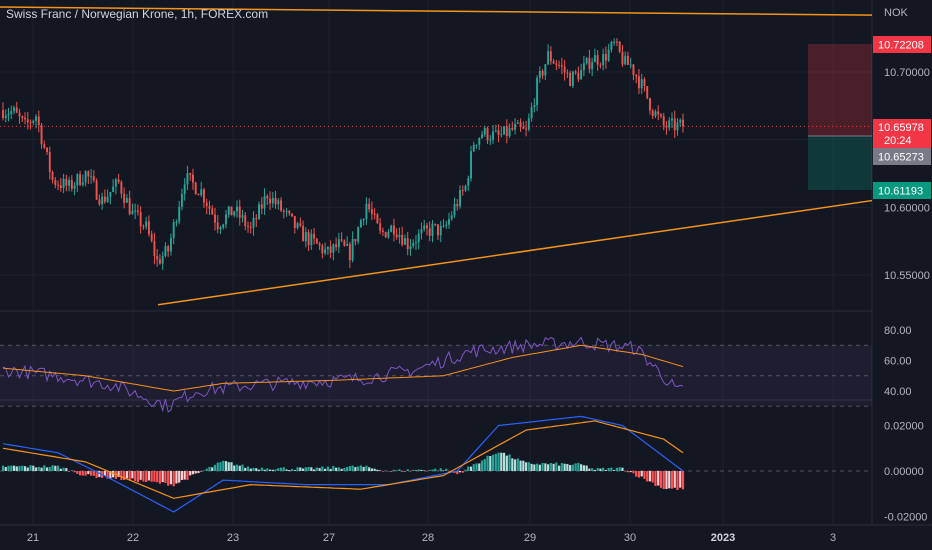 This screenshot has height=550, width=932. I want to click on risk-zone, so click(840, 90).